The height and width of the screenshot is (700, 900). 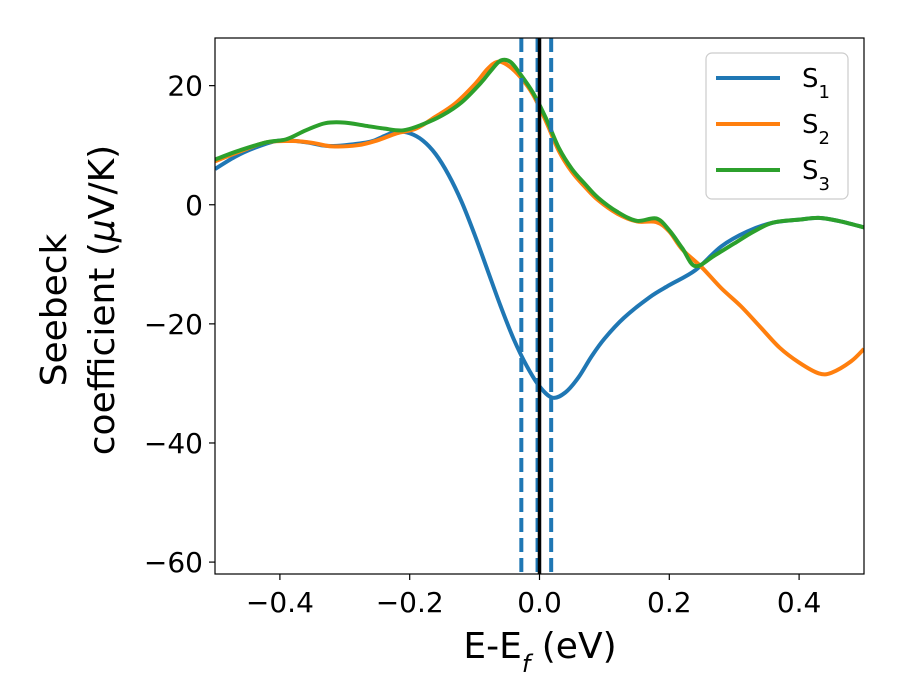 What do you see at coordinates (173, 562) in the screenshot?
I see `y-tick-label: −60` at bounding box center [173, 562].